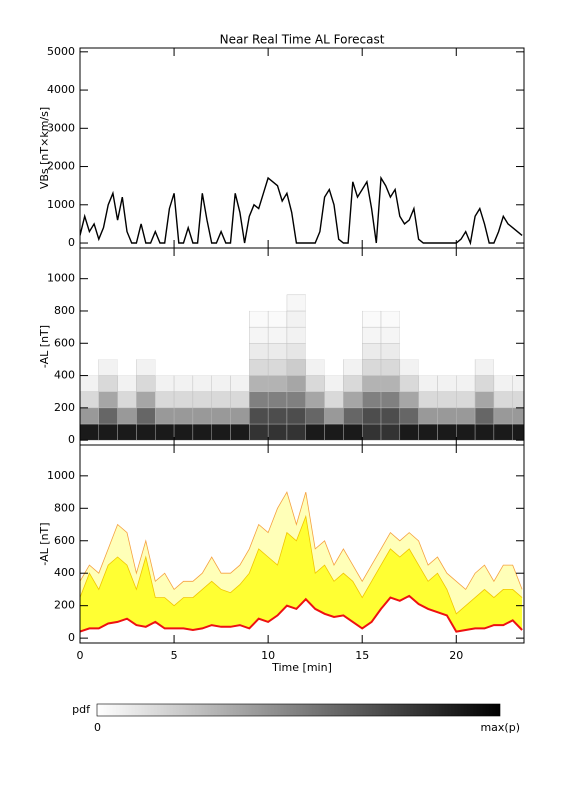  What do you see at coordinates (301, 613) in the screenshot?
I see `median-line` at bounding box center [301, 613].